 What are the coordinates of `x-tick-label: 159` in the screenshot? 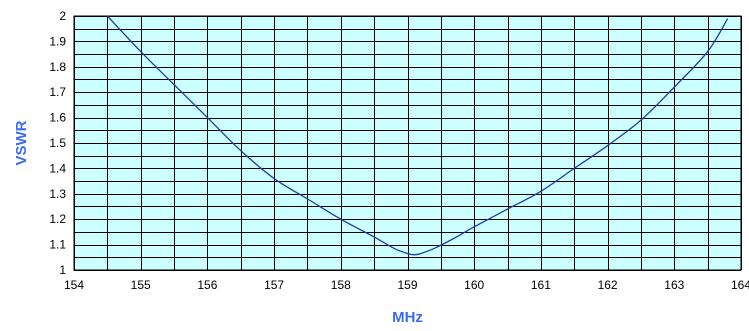 It's located at (407, 285).